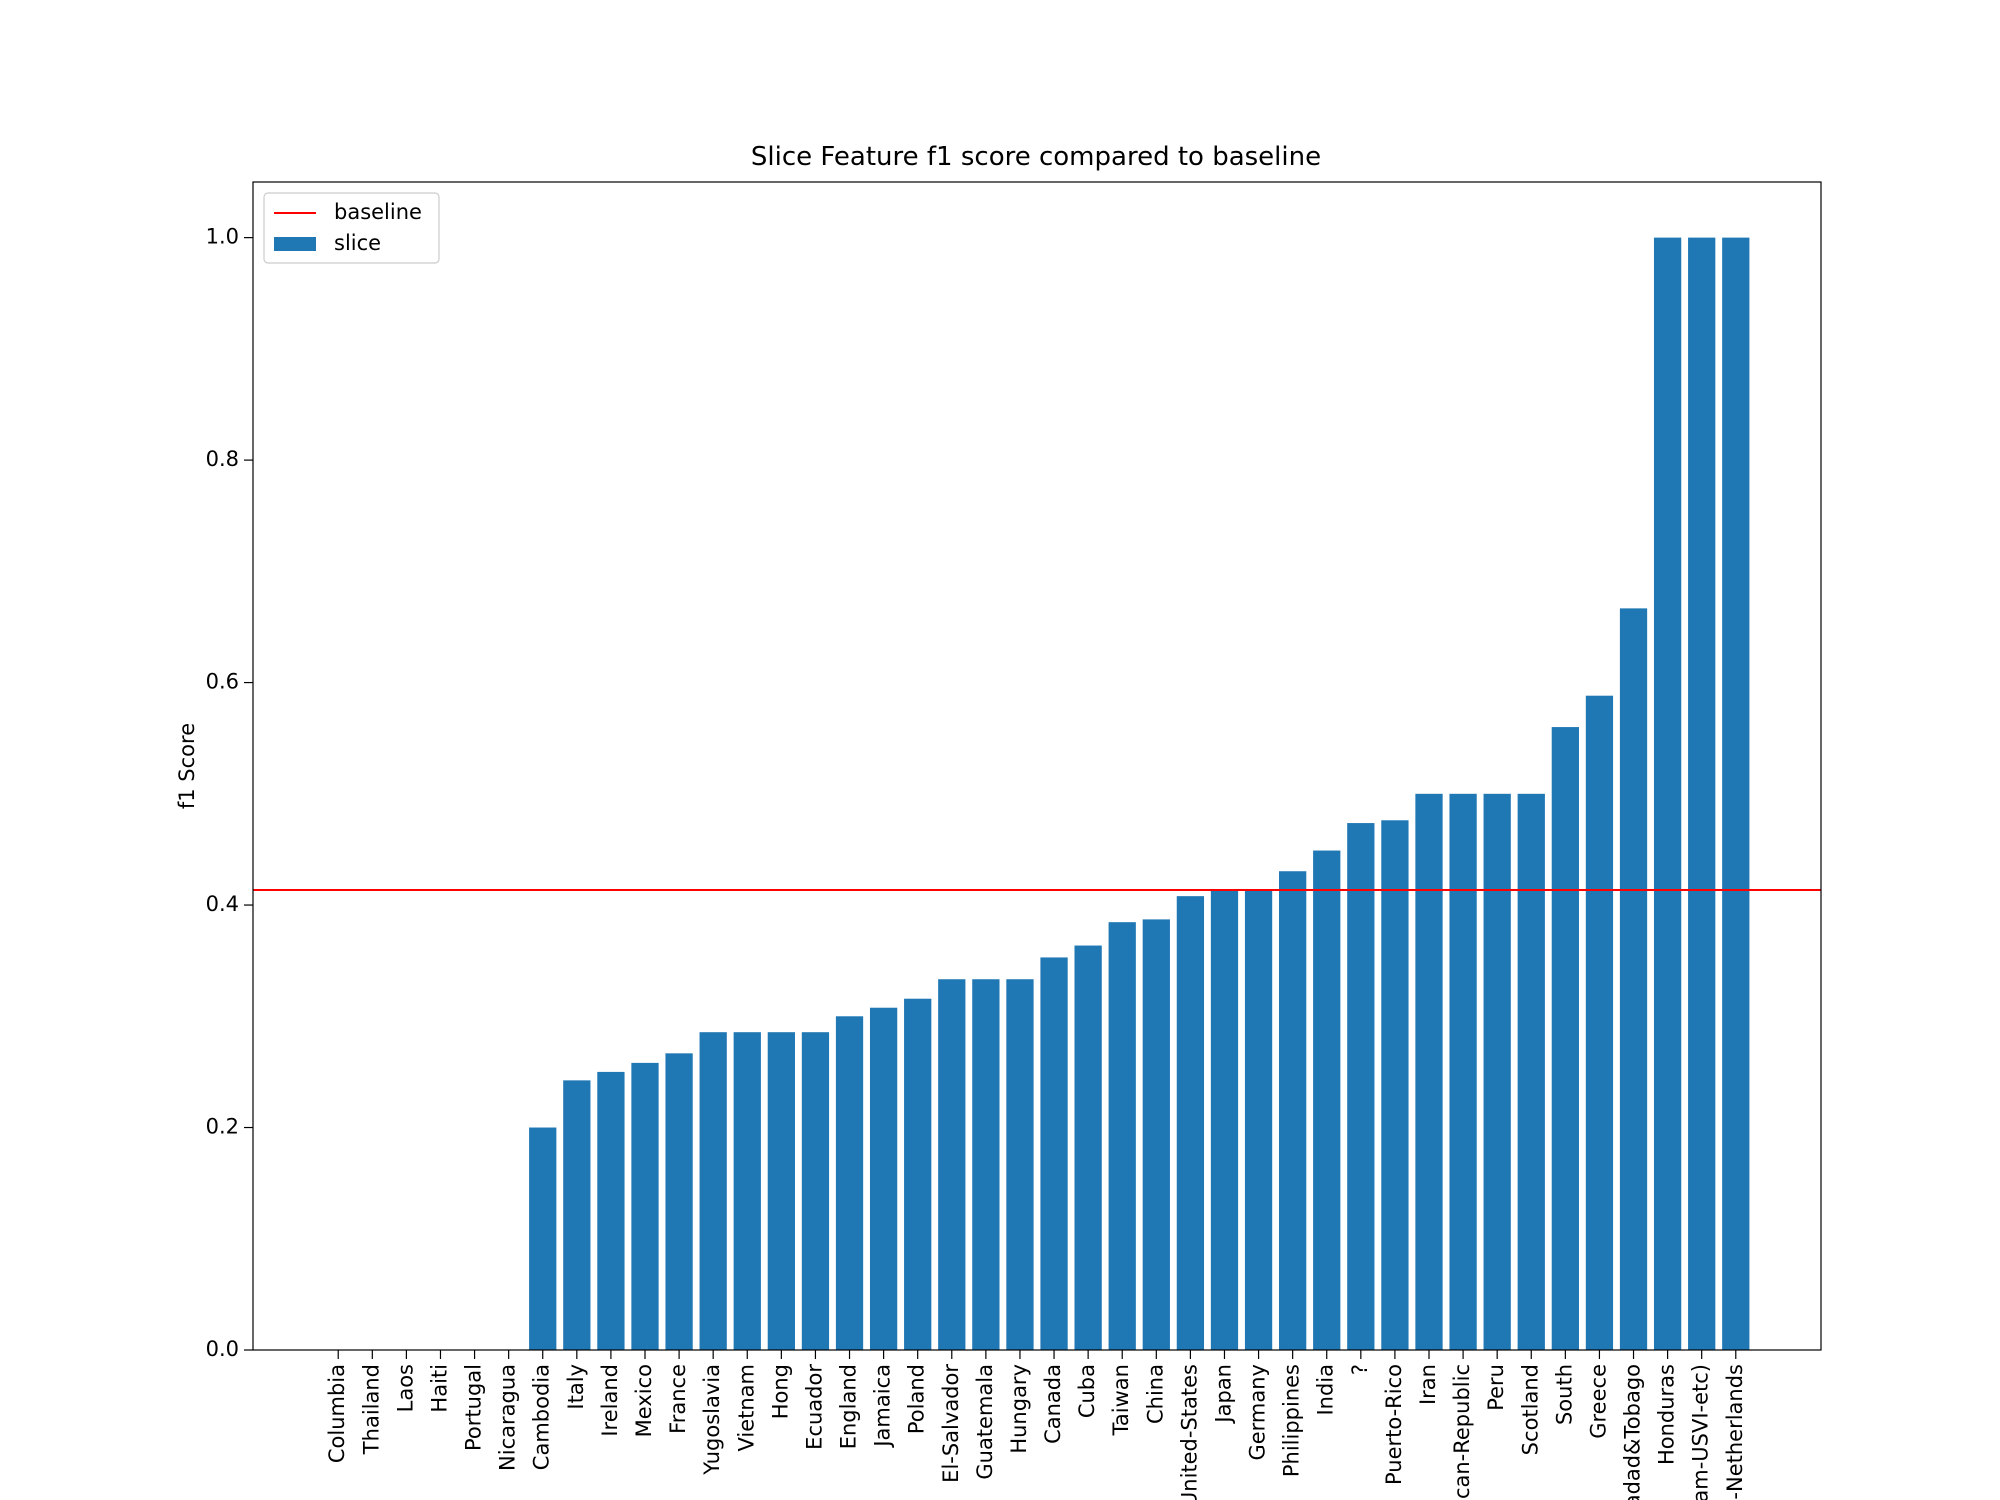 The width and height of the screenshot is (2000, 1500). Describe the element at coordinates (1258, 1412) in the screenshot. I see `x-tick-label: Germany` at that location.